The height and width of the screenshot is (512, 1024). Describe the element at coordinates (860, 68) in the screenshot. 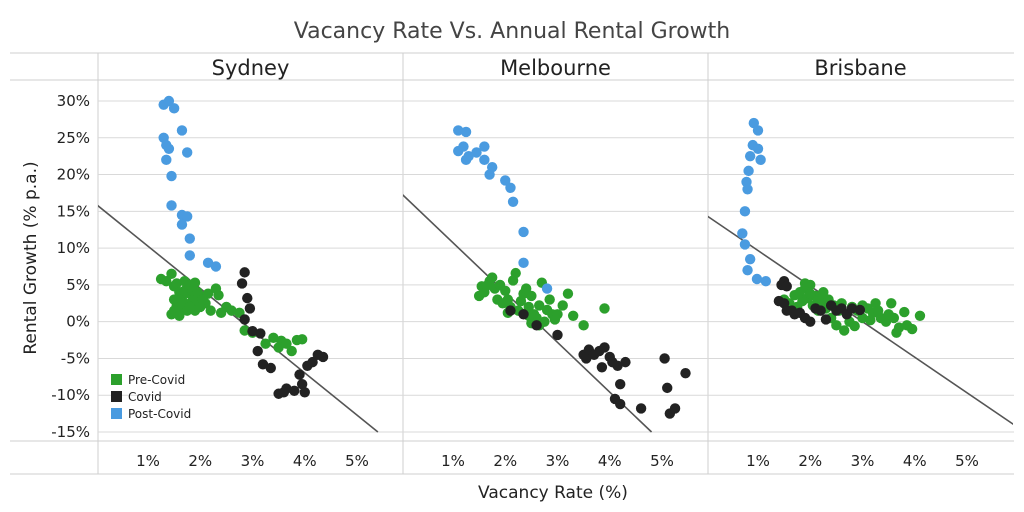

I see `panel-title: Brisbane` at that location.